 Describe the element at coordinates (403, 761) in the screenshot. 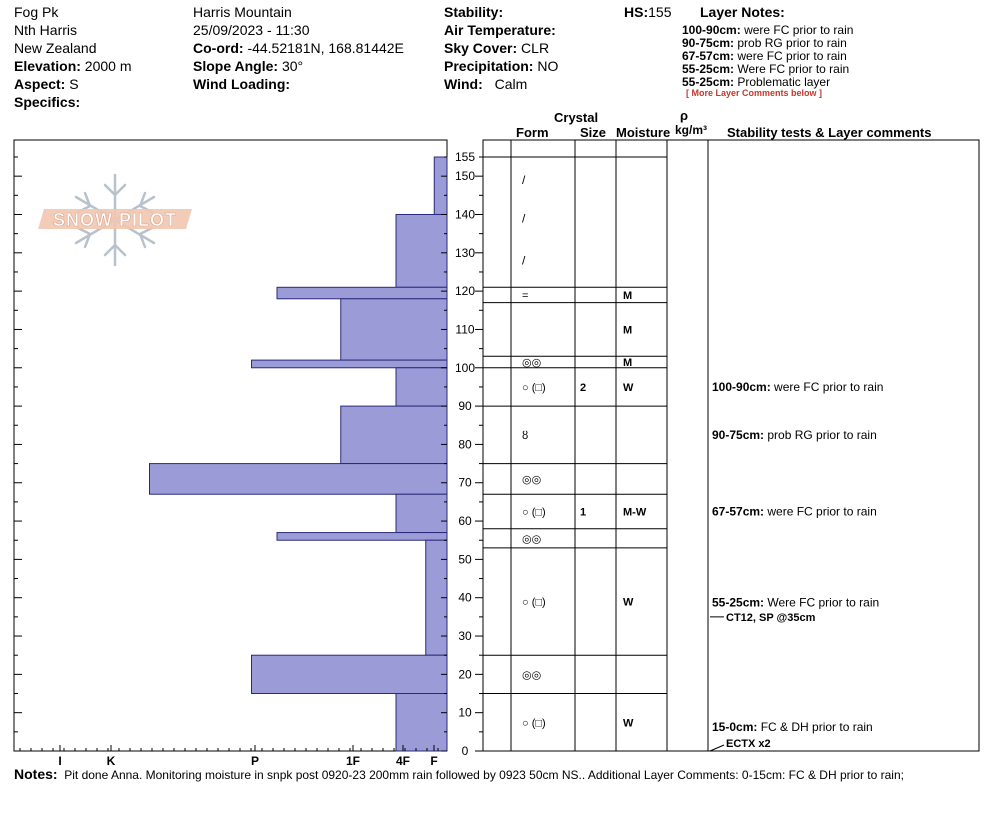

I see `hardness-tick-label: 4F` at that location.